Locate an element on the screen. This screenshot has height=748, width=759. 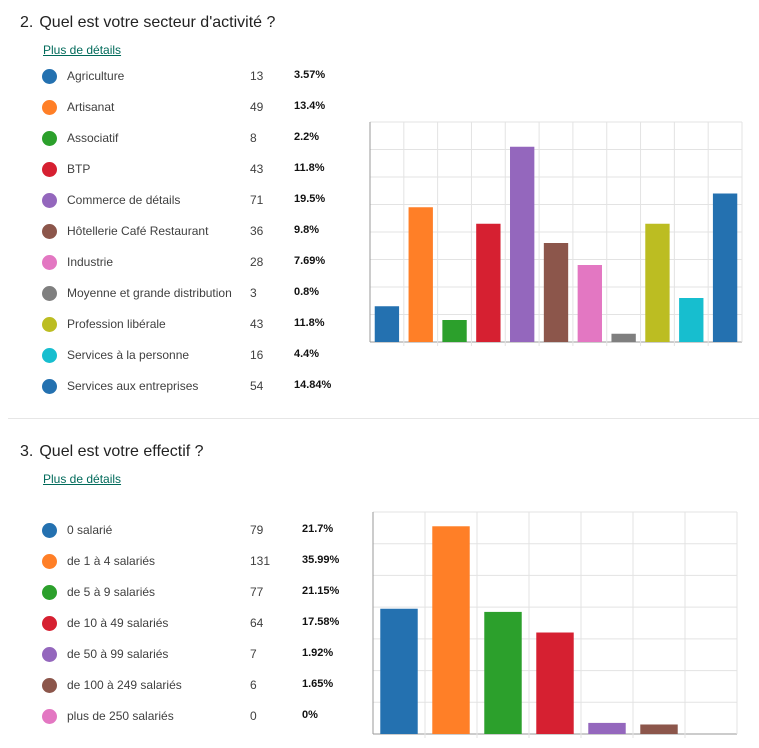
question-title: 2. Quel est votre secteur d'activité ? is located at coordinates (147, 23).